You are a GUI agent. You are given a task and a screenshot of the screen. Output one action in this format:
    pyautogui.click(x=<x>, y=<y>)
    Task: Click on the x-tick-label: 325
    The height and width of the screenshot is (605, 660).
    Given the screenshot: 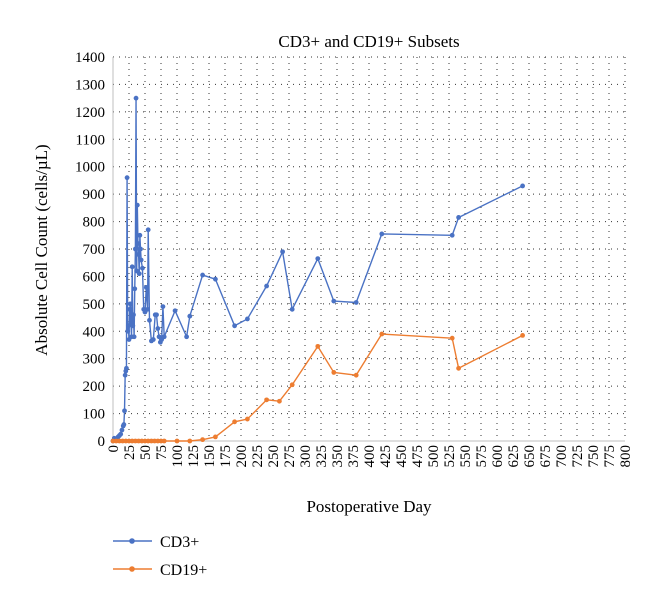 What is the action you would take?
    pyautogui.click(x=322, y=456)
    